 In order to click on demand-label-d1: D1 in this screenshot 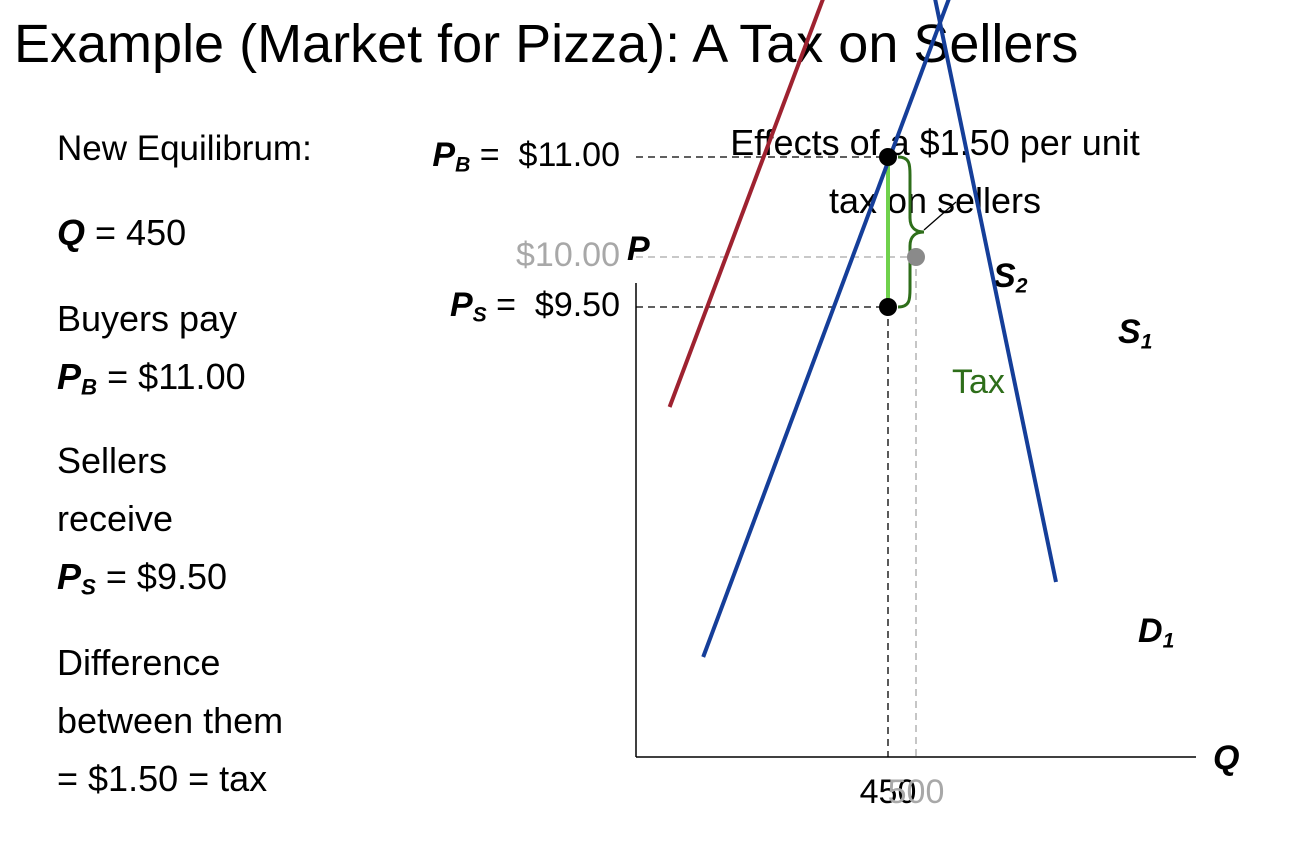, I will do `click(1156, 632)`.